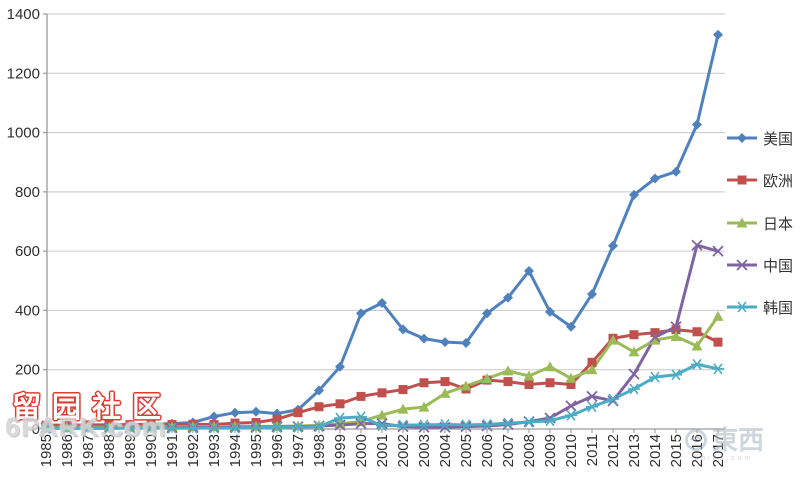 The image size is (800, 486). Describe the element at coordinates (778, 139) in the screenshot. I see `legend-label-usa: 美国` at that location.